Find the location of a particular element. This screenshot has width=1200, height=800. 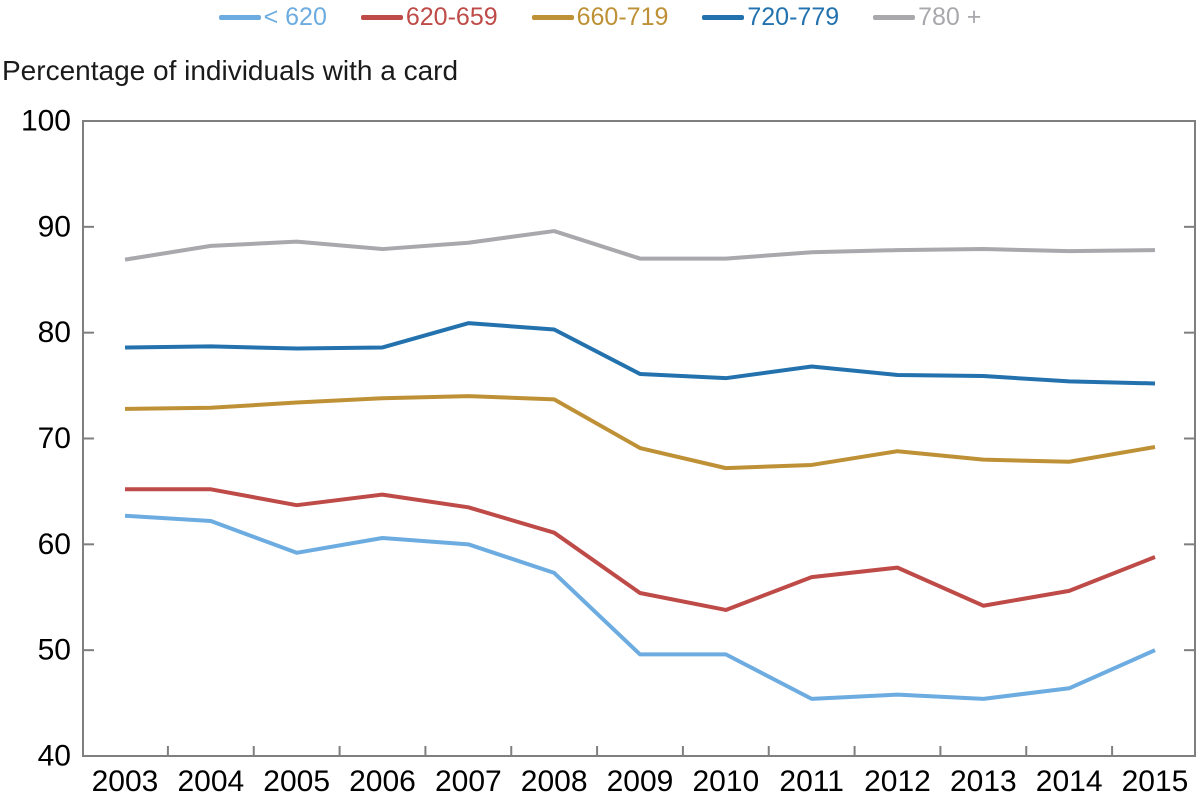

y-axis-label-70: 70 is located at coordinates (54, 438).